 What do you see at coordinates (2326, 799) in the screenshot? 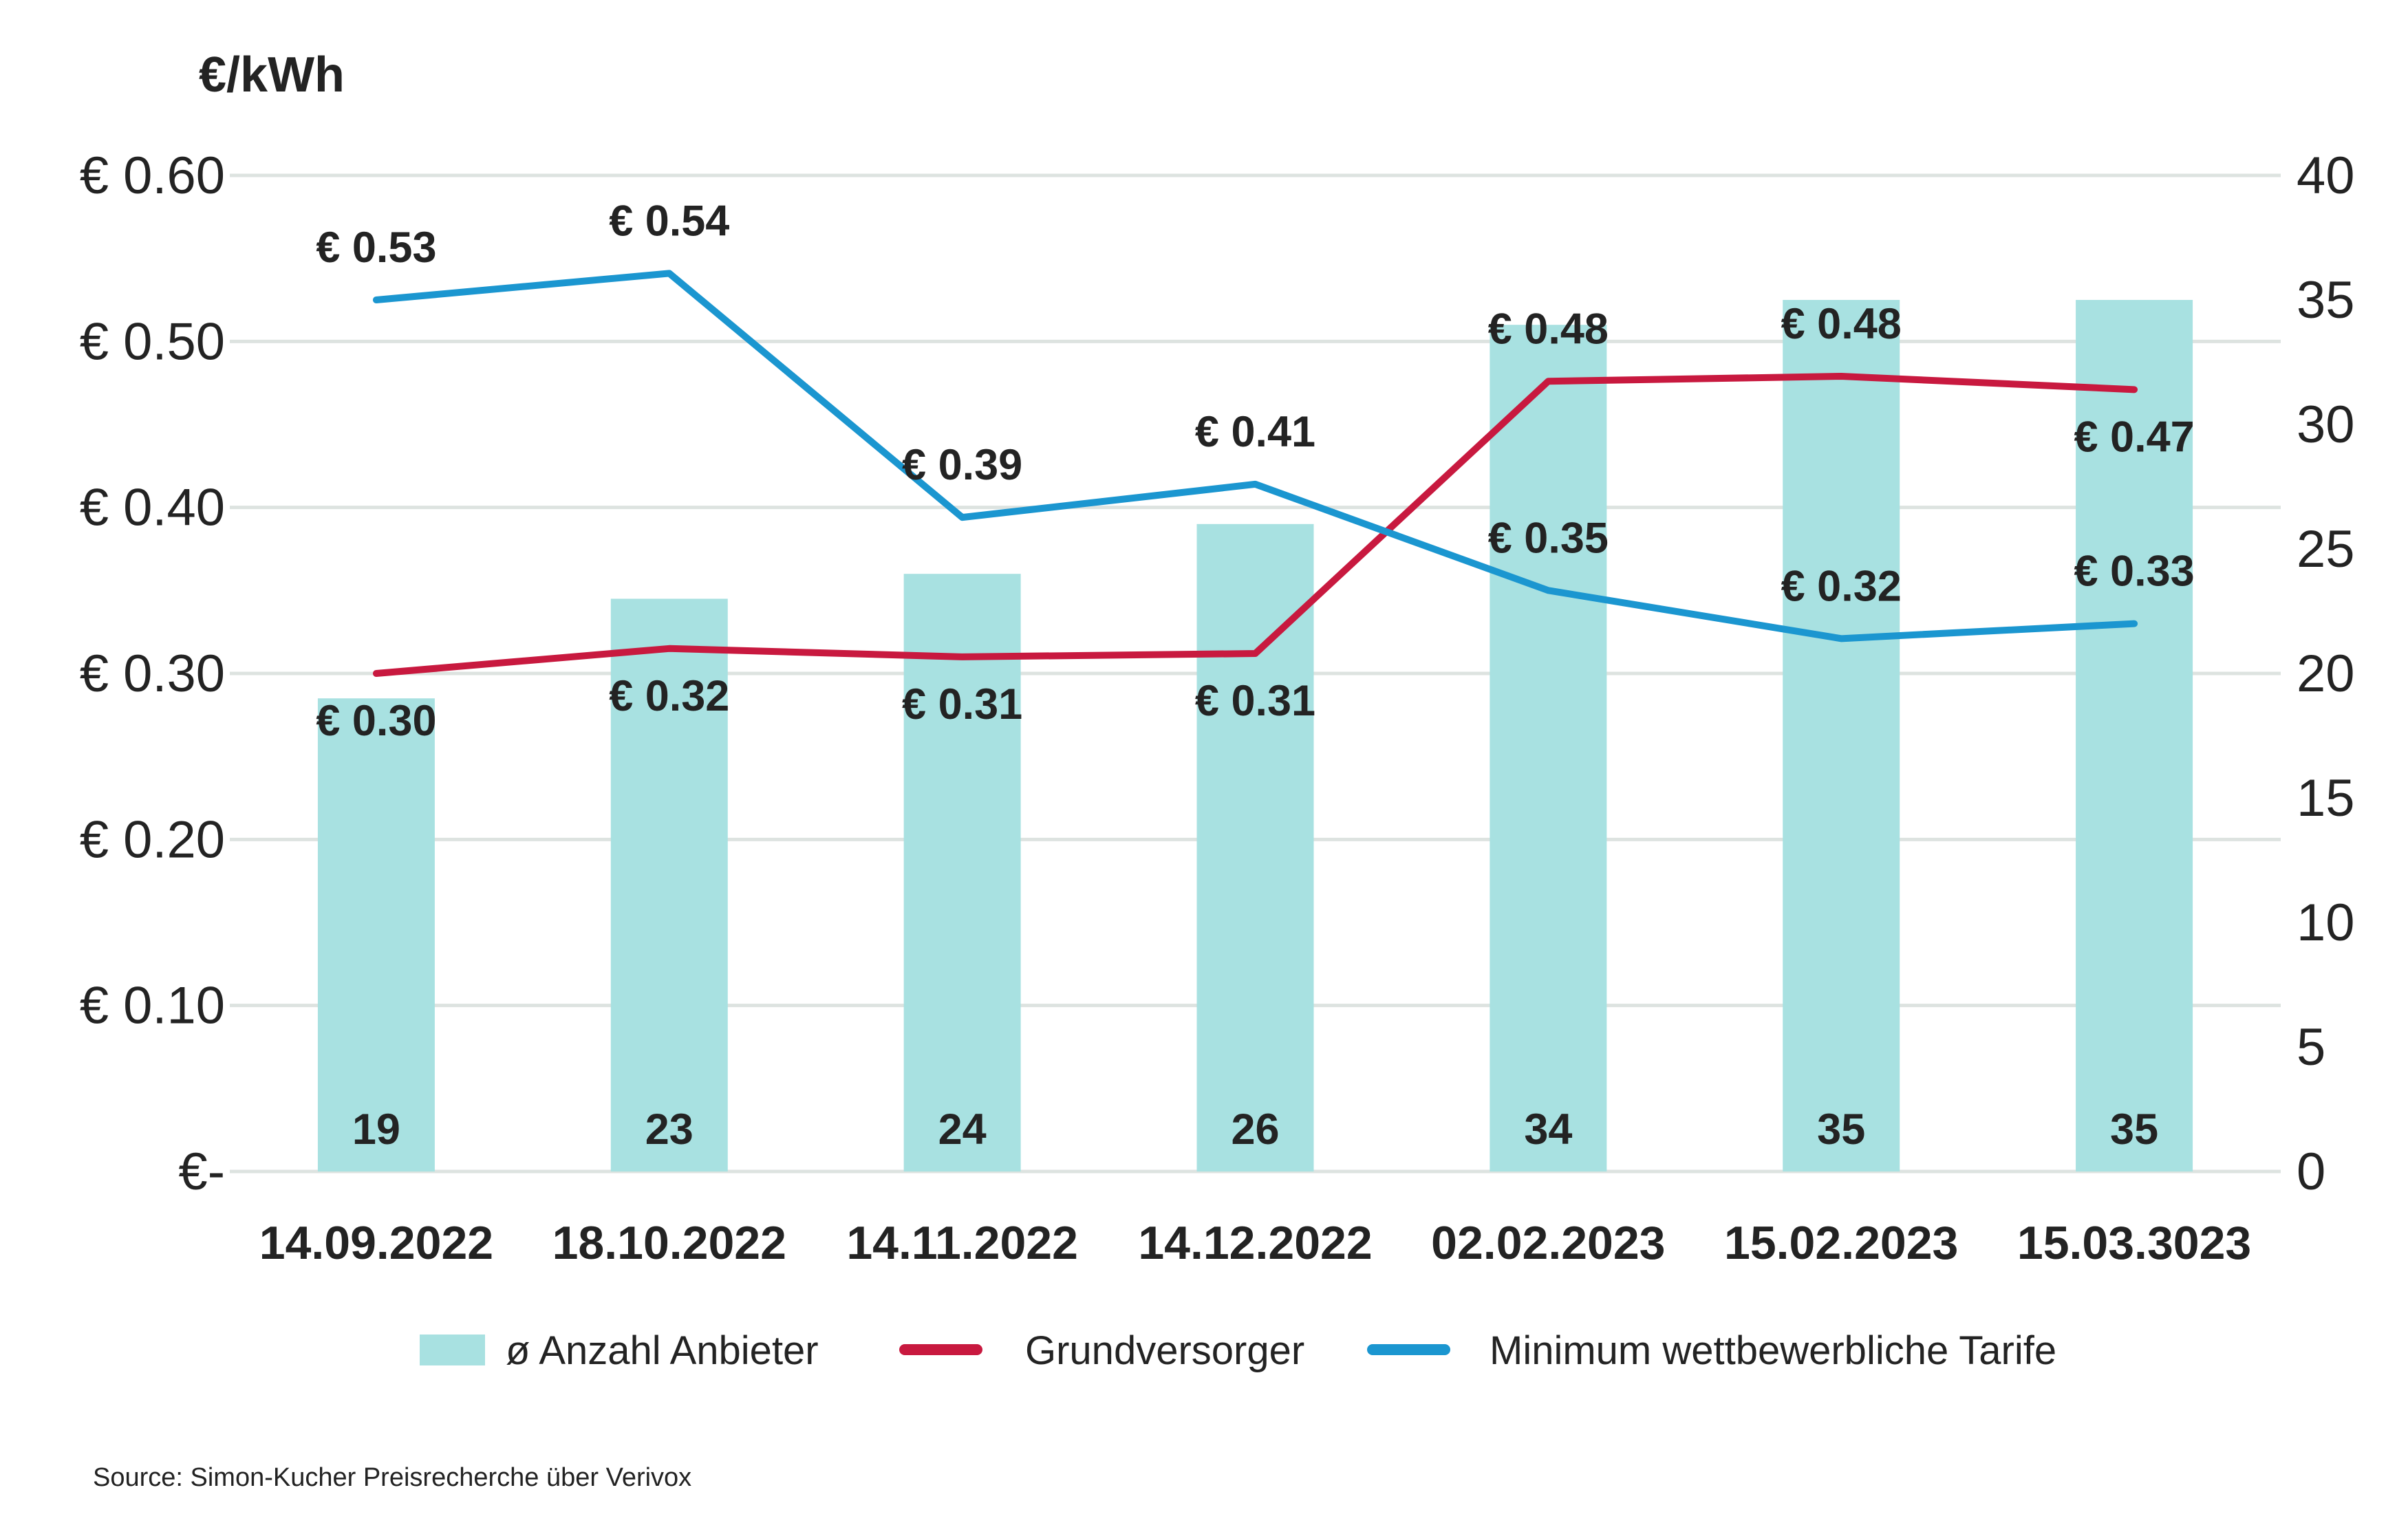
I see `y-right-tick-label: 15` at bounding box center [2326, 799].